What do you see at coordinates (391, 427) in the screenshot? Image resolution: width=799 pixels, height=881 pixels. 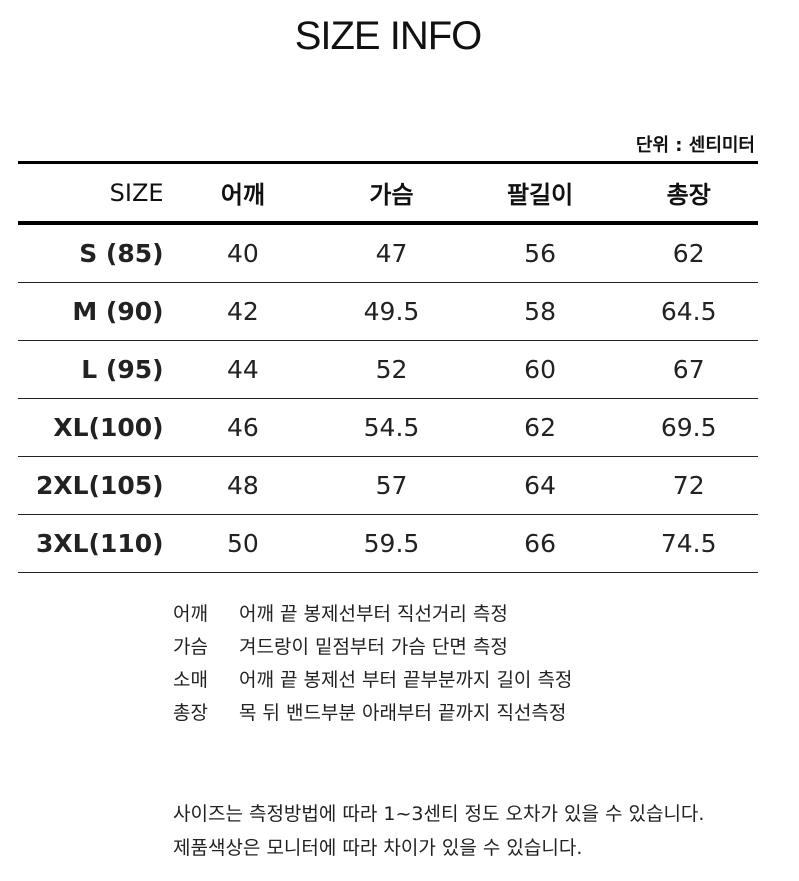 I see `measure-cell: 54.5` at bounding box center [391, 427].